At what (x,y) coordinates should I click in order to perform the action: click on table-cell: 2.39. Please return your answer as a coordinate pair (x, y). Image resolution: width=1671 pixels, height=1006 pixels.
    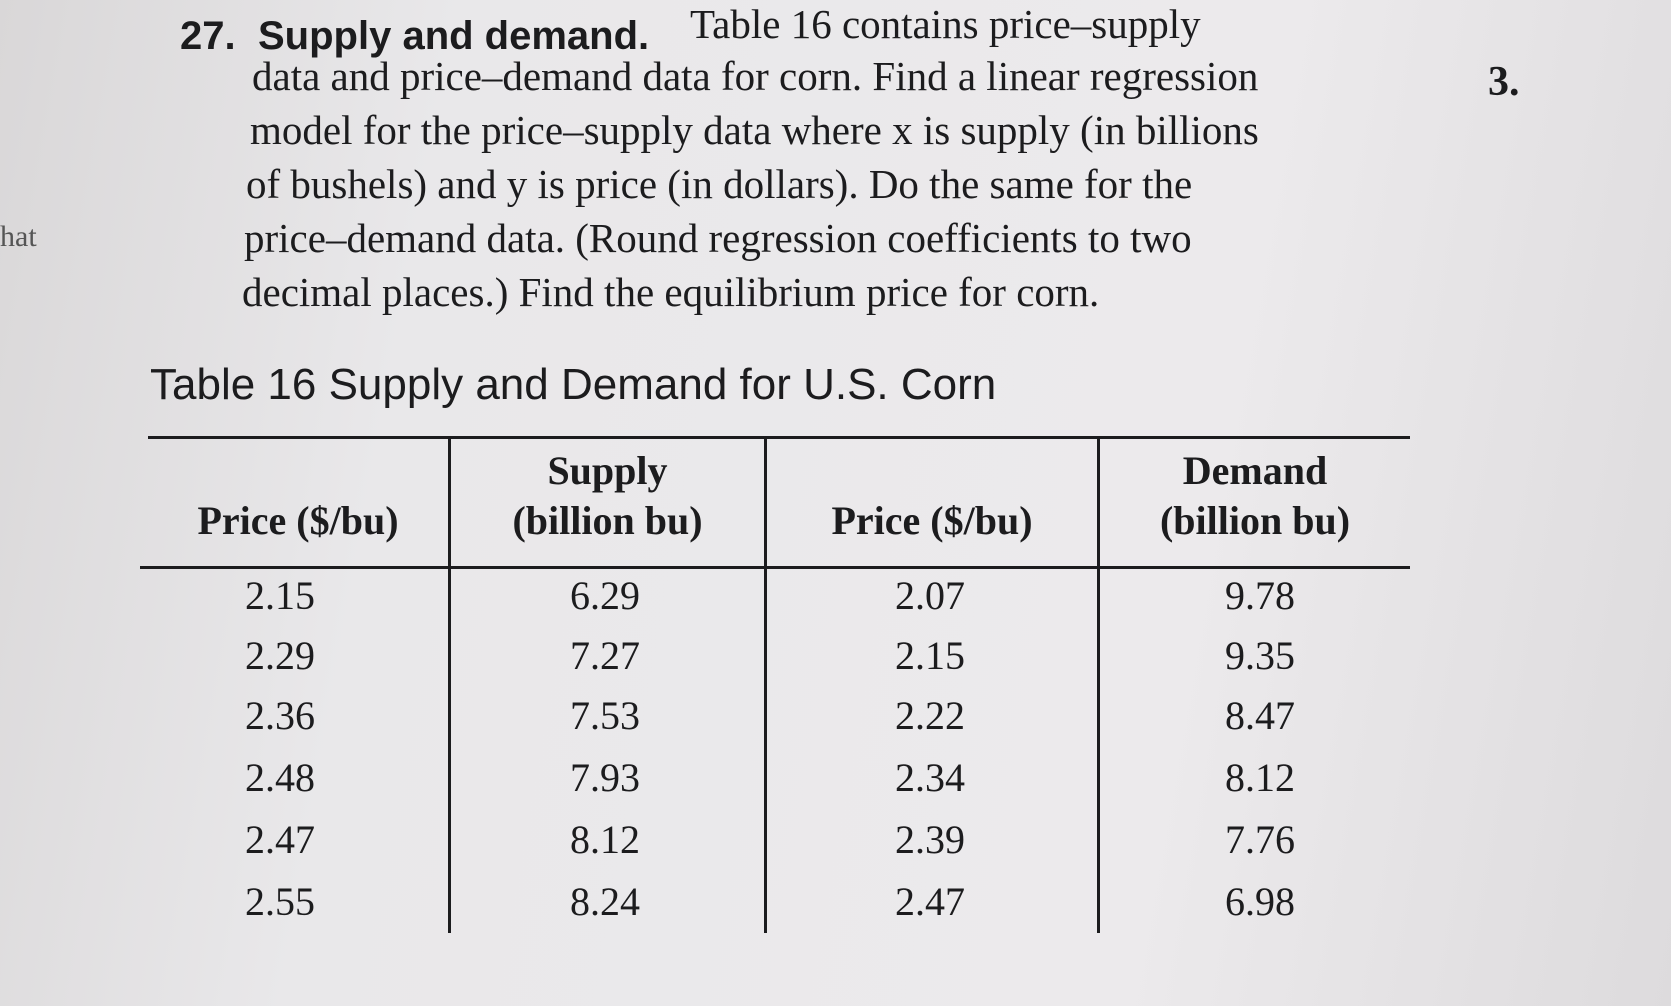
    Looking at the image, I should click on (930, 839).